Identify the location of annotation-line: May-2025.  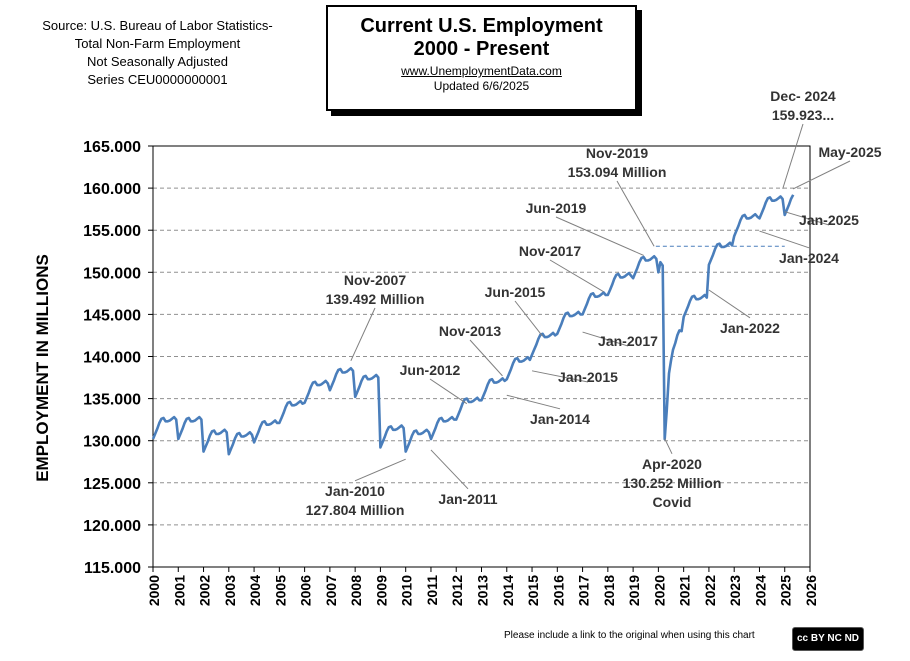
(849, 152).